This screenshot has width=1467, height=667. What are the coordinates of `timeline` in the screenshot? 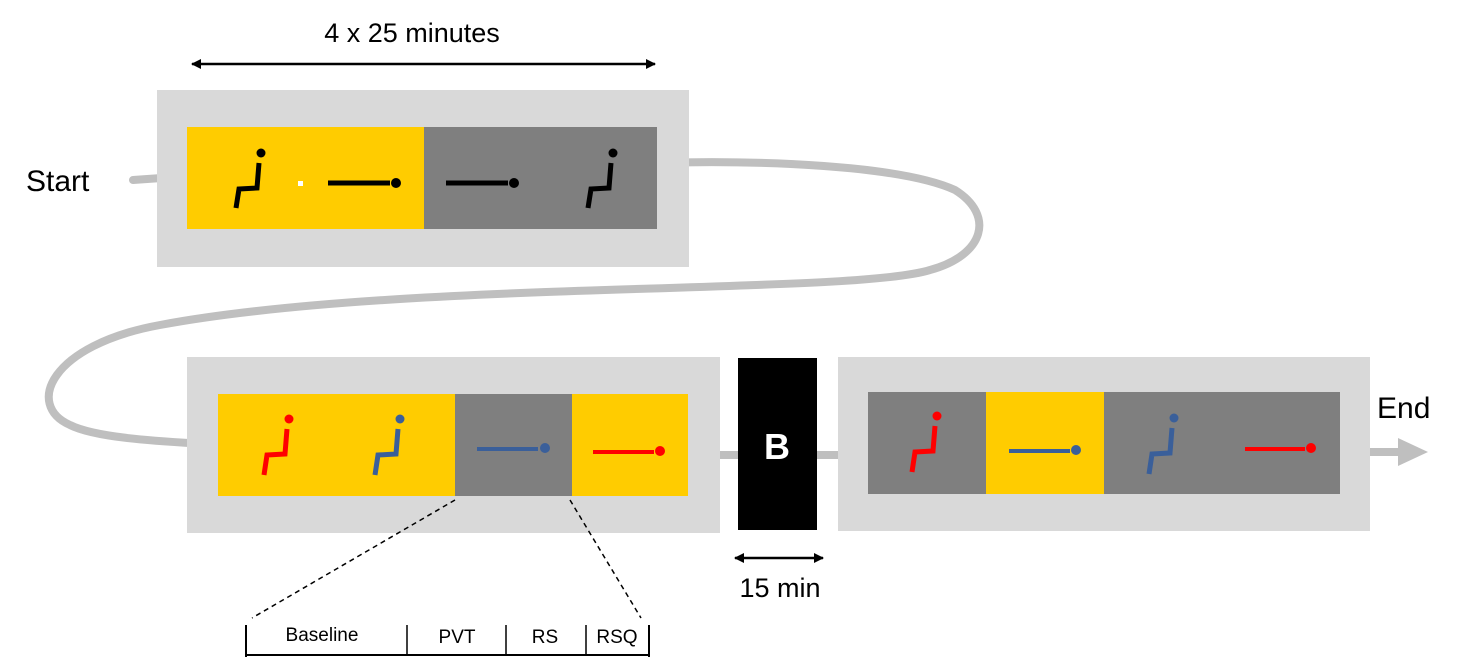 It's located at (447, 641).